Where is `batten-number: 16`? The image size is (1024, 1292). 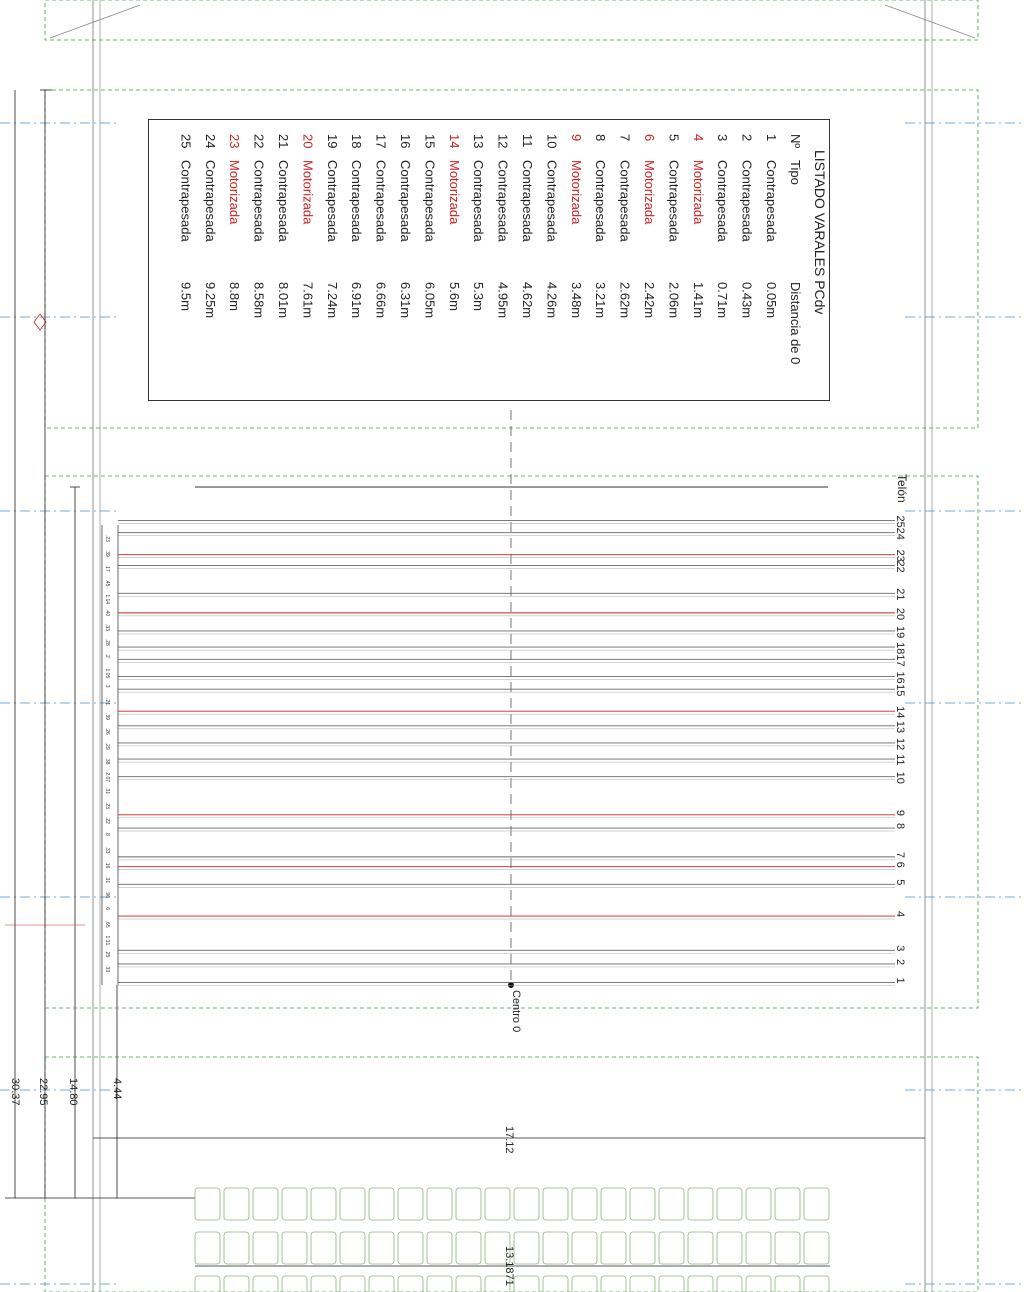 batten-number: 16 is located at coordinates (900, 677).